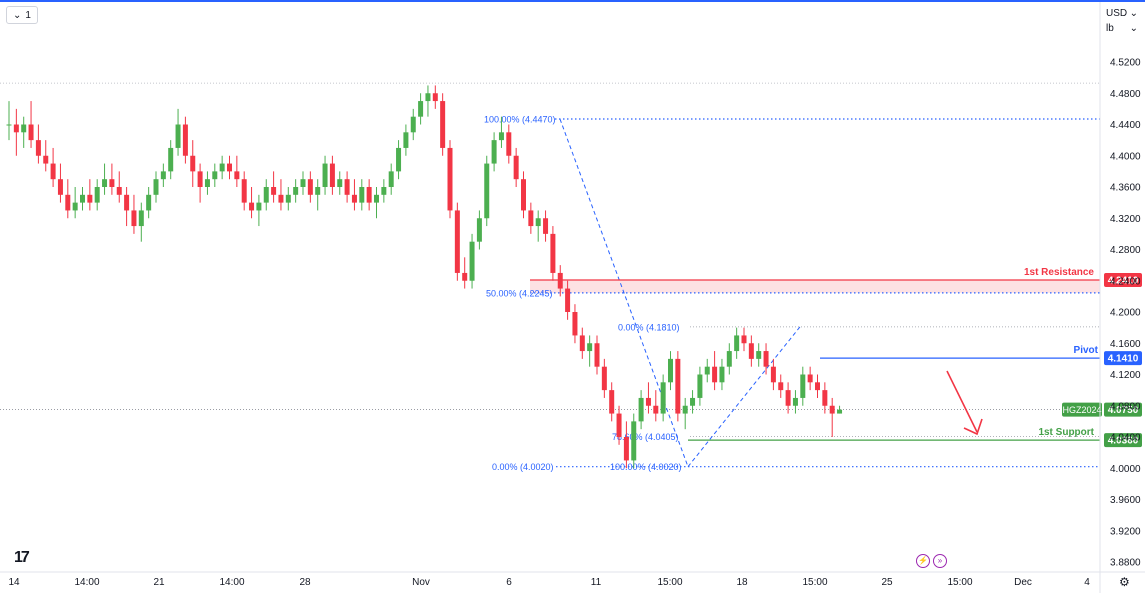 This screenshot has height=593, width=1145. Describe the element at coordinates (923, 561) in the screenshot. I see `lightning-icon: ⚡` at that location.